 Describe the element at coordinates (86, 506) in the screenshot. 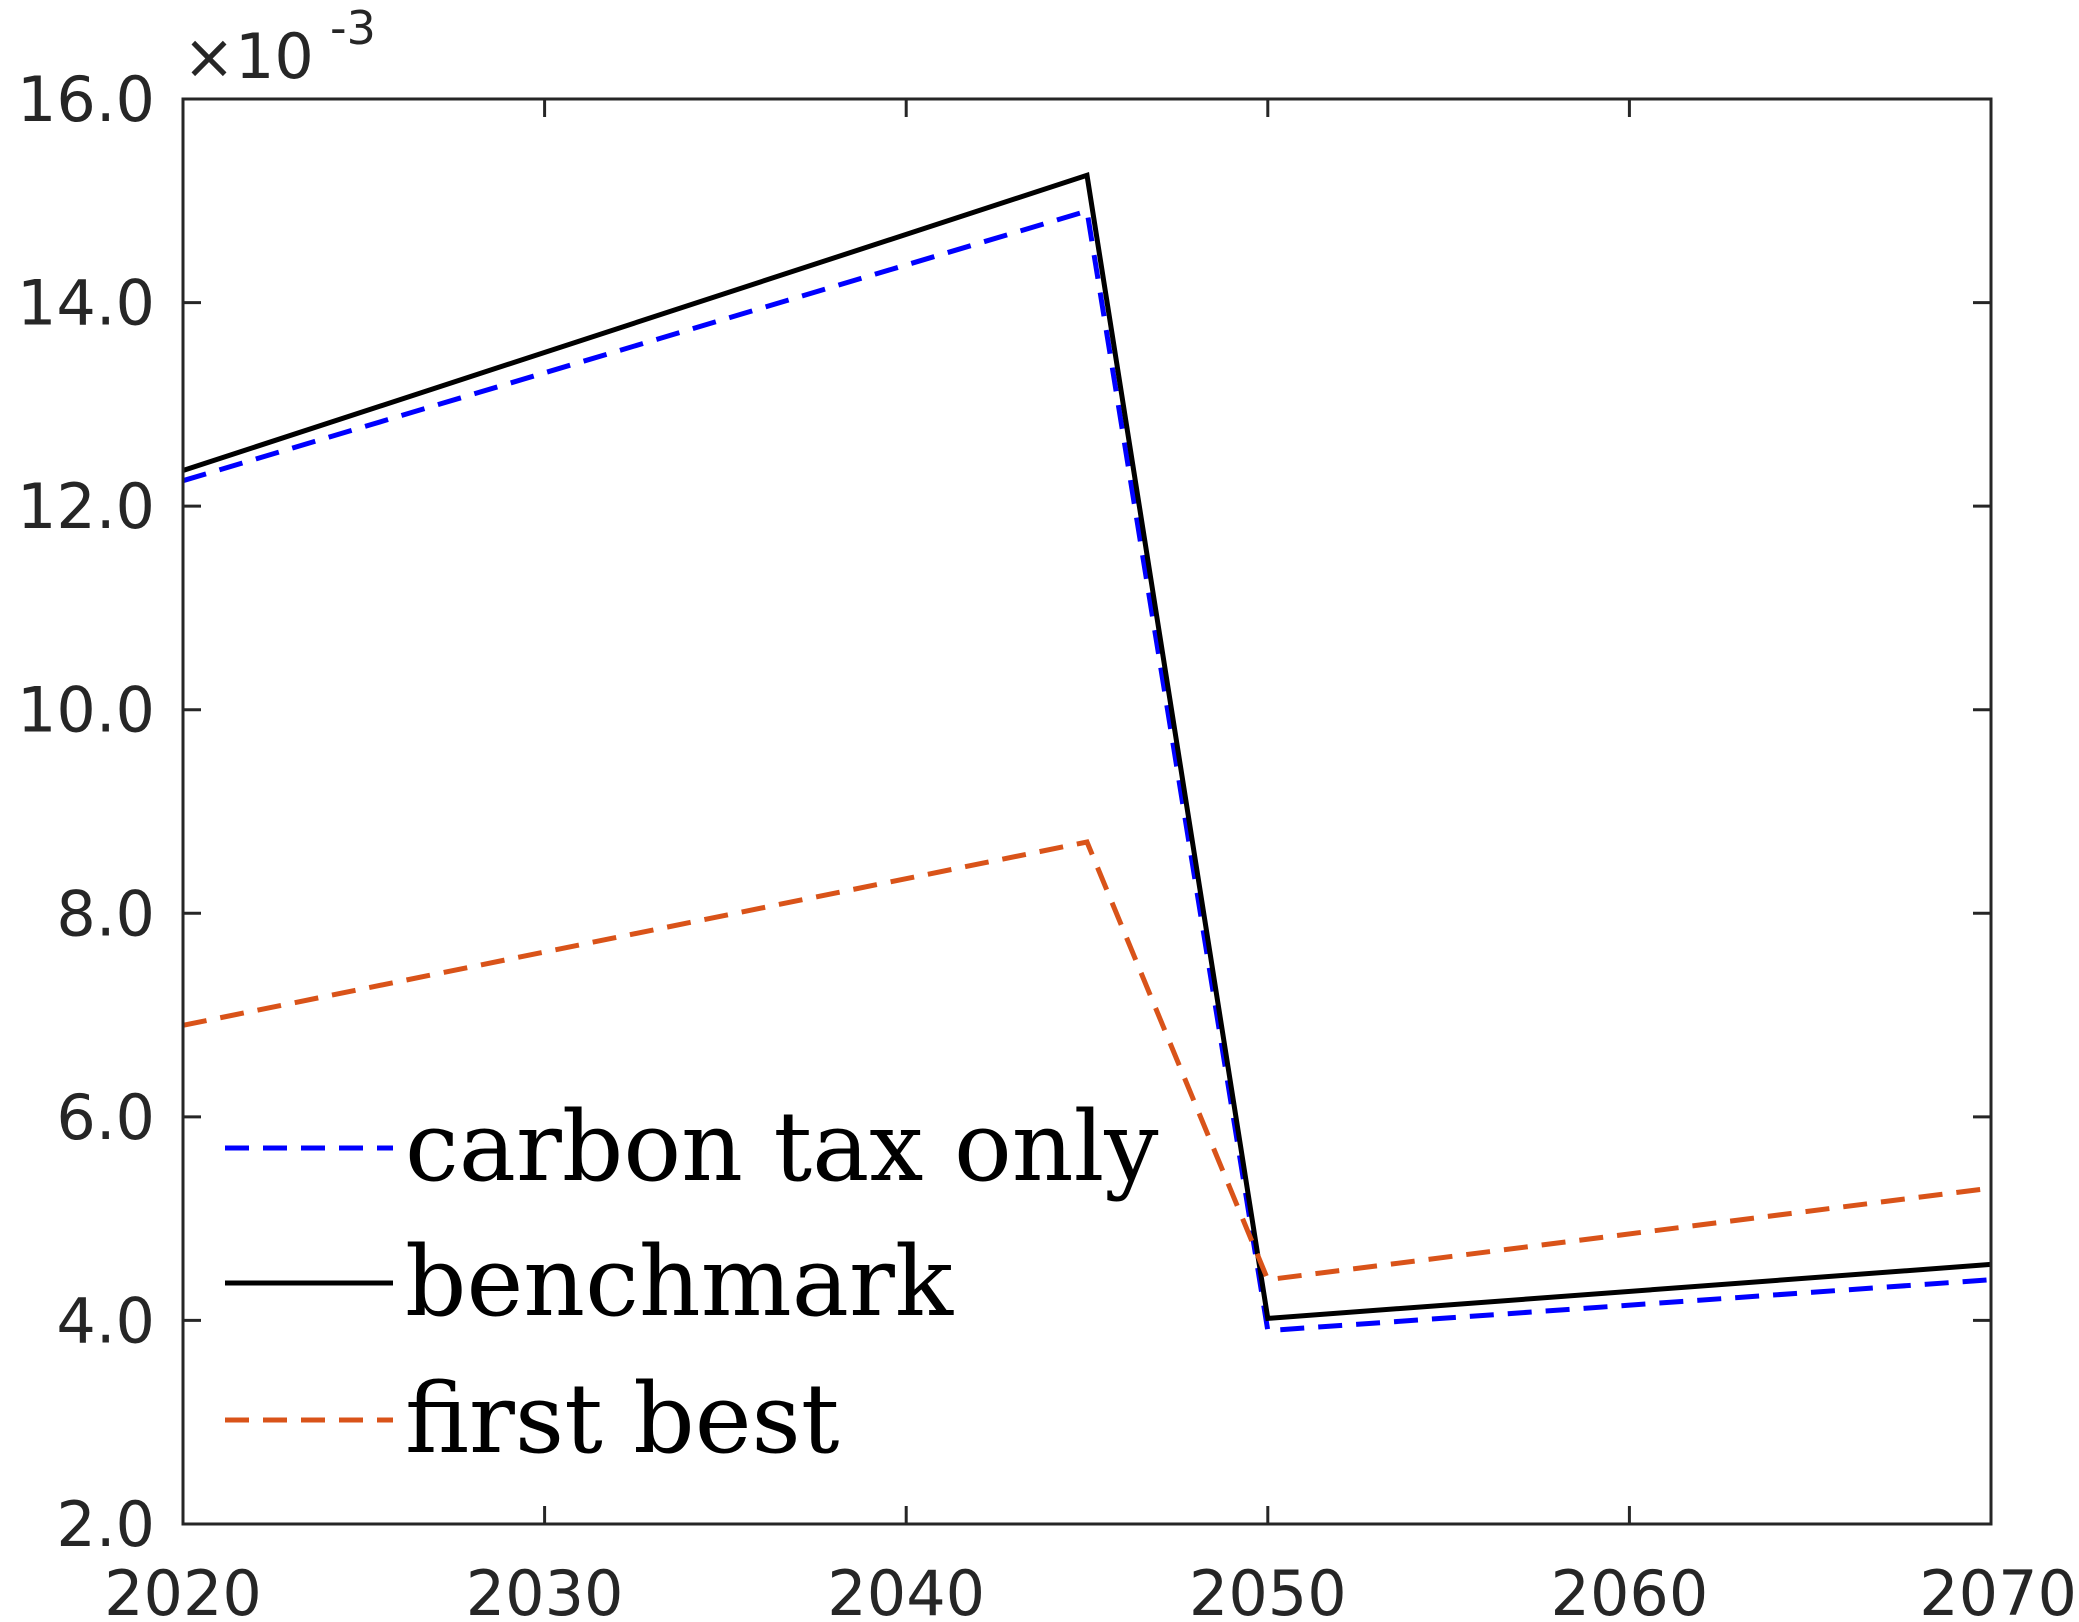

I see `y-tick-label: 12.0` at that location.